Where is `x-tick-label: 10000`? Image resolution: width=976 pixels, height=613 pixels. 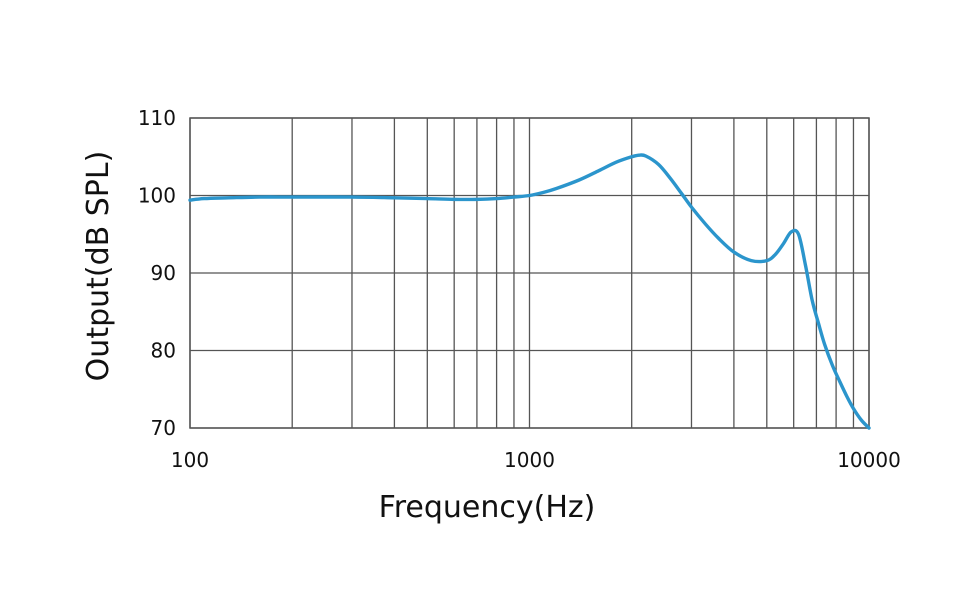
x-tick-label: 10000 is located at coordinates (869, 460).